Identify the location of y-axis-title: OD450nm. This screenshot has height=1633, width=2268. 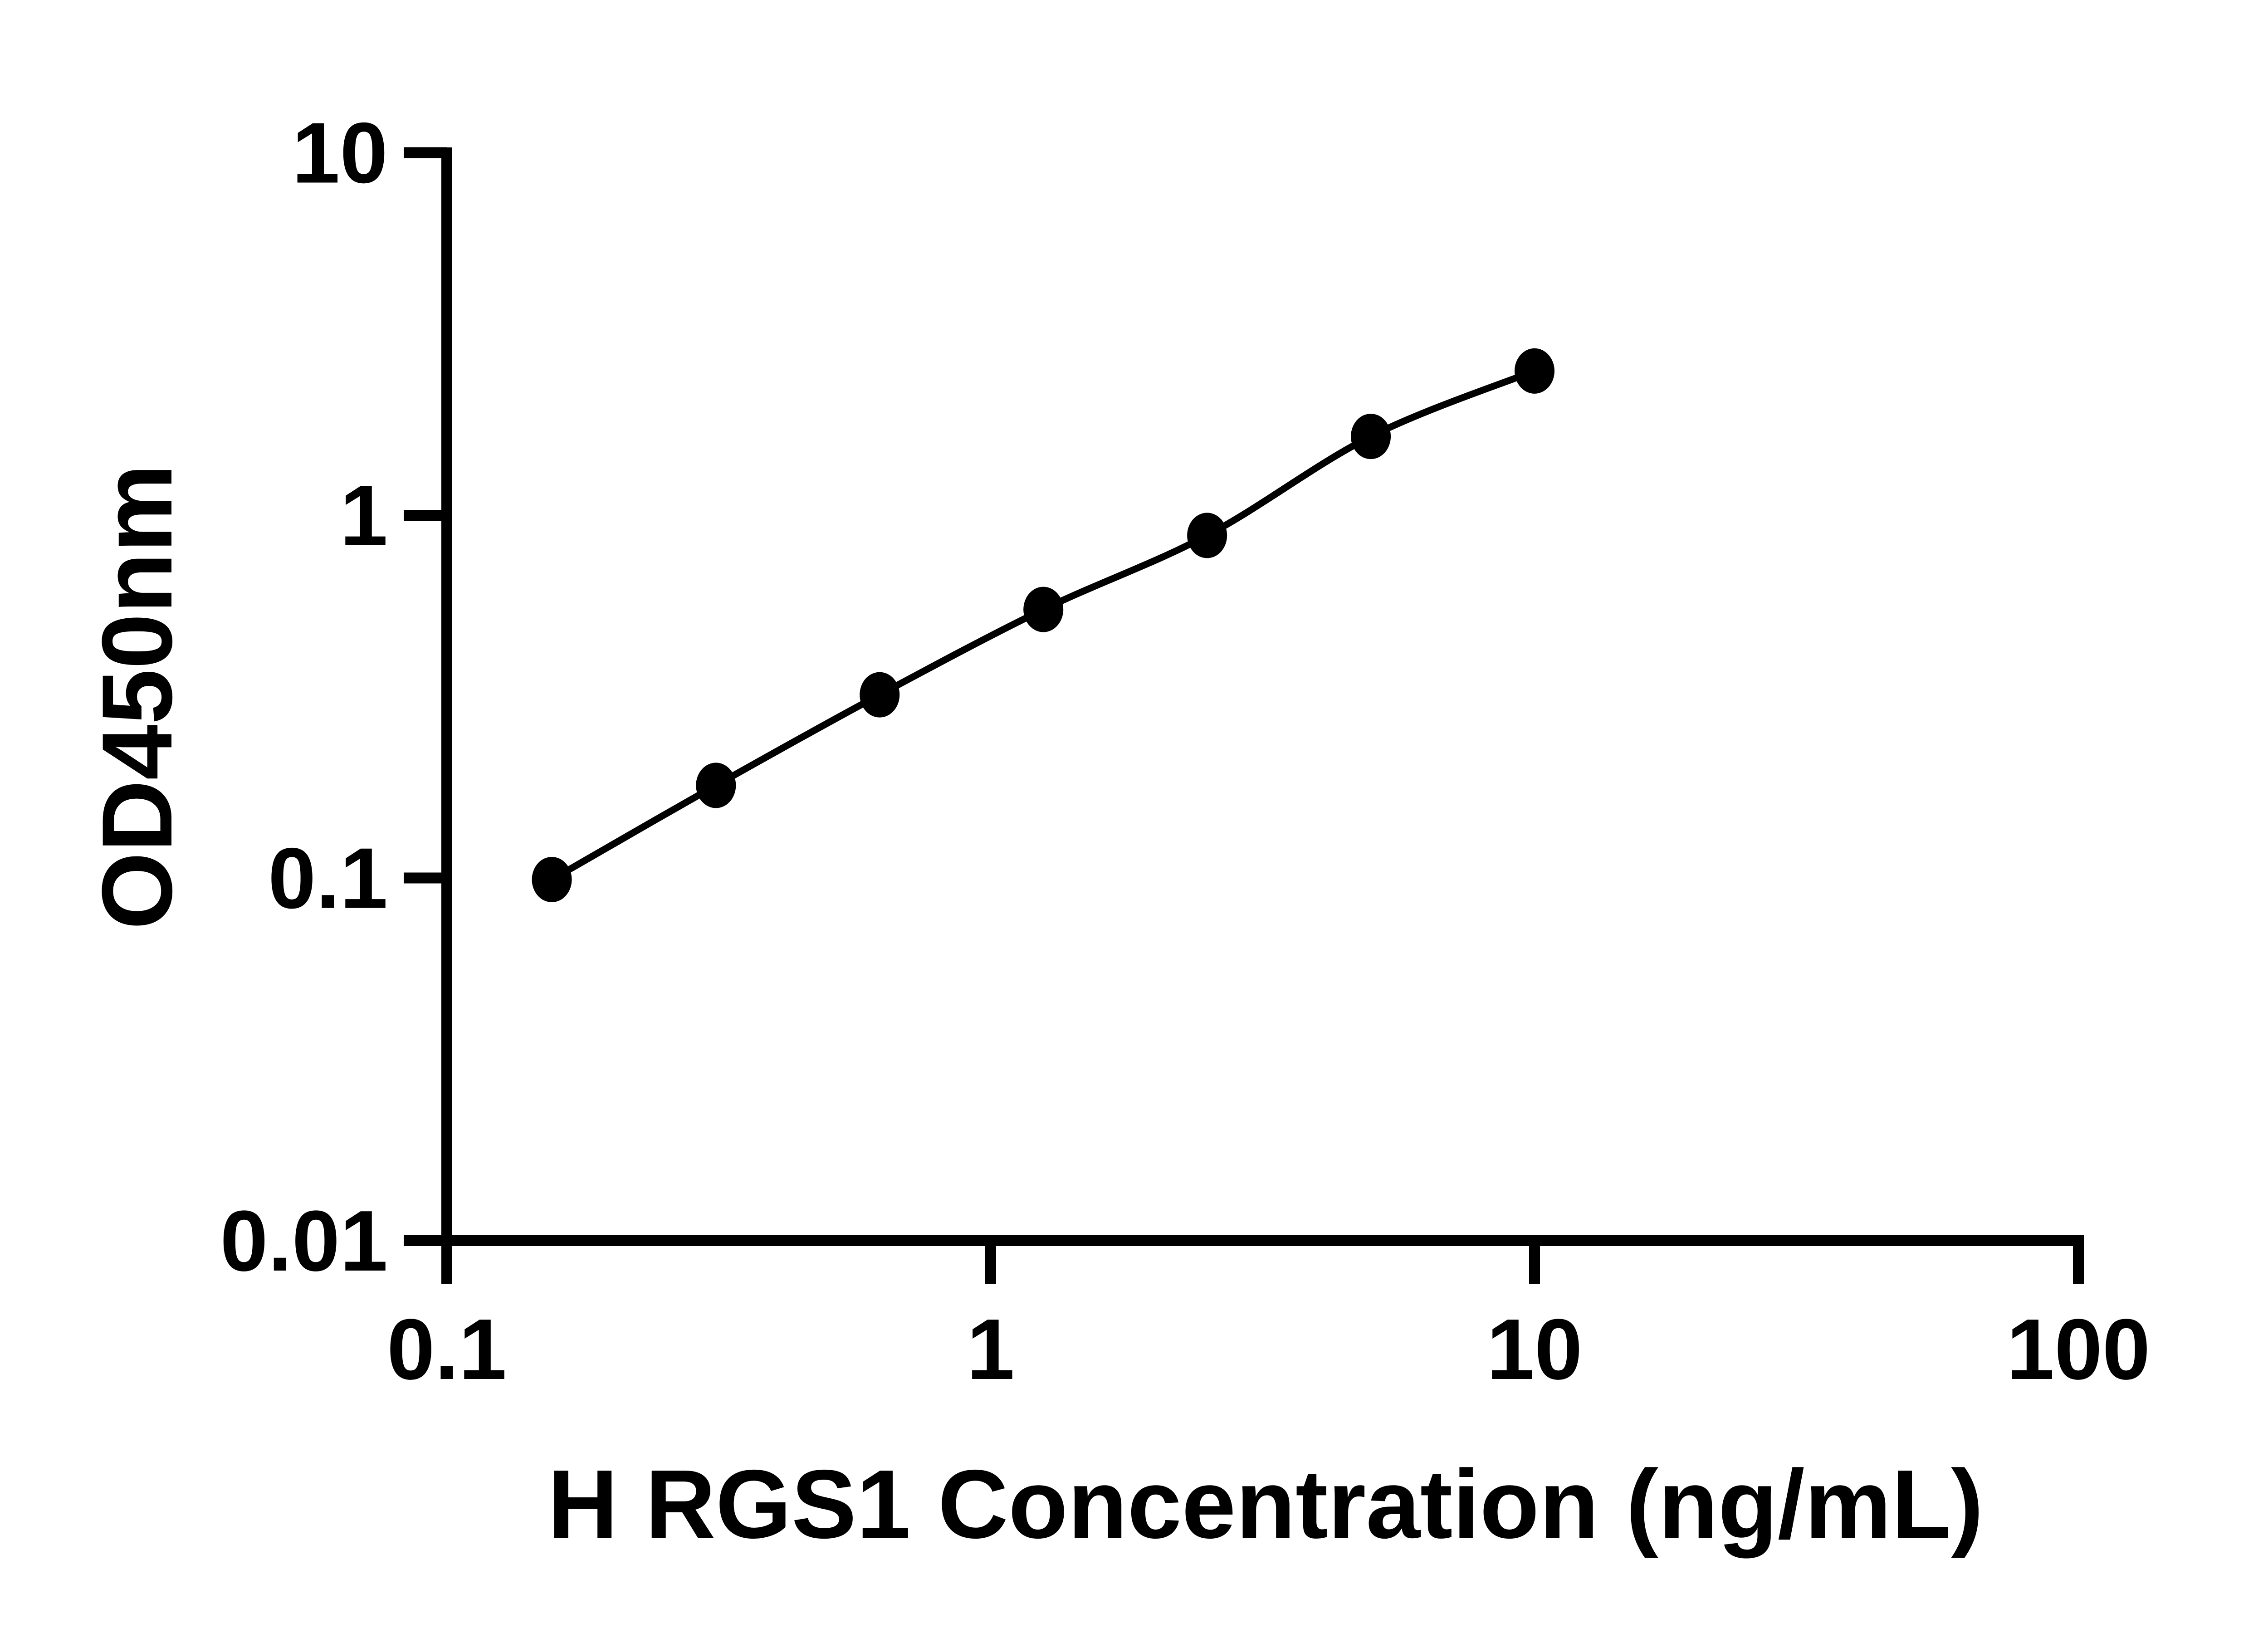
(137, 696).